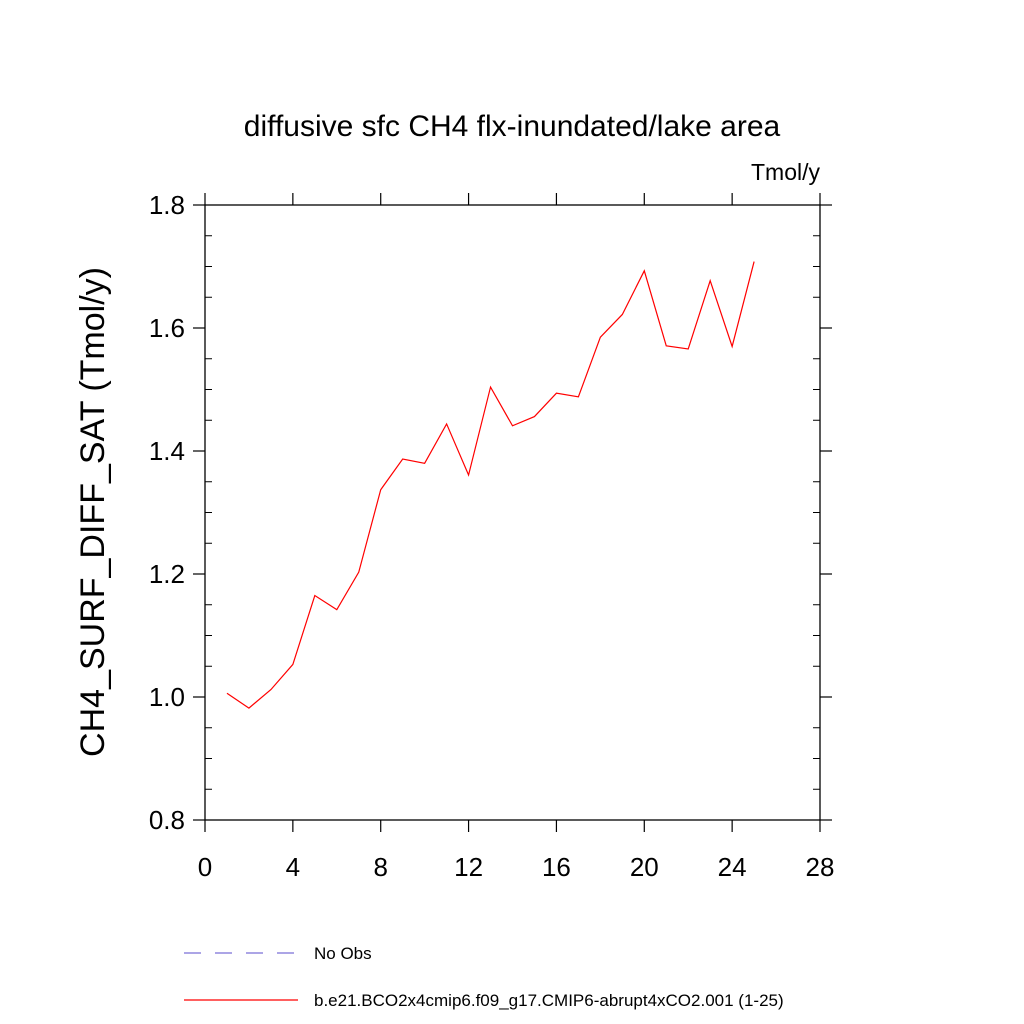 The image size is (1024, 1024). What do you see at coordinates (380, 867) in the screenshot?
I see `x-tick-label: 8` at bounding box center [380, 867].